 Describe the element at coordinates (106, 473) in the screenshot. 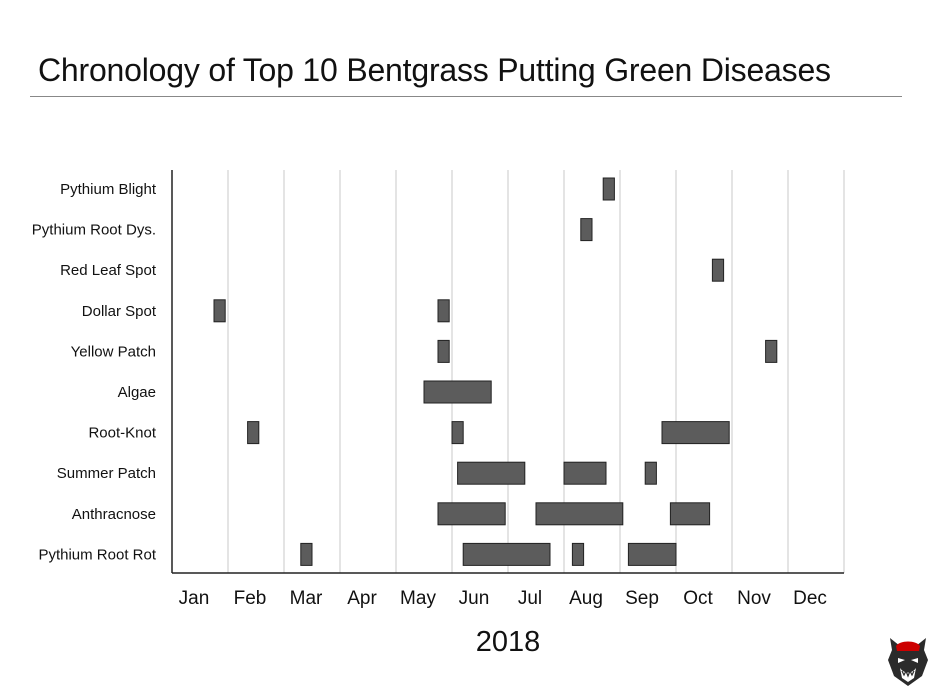

I see `disease-label: Summer Patch` at that location.